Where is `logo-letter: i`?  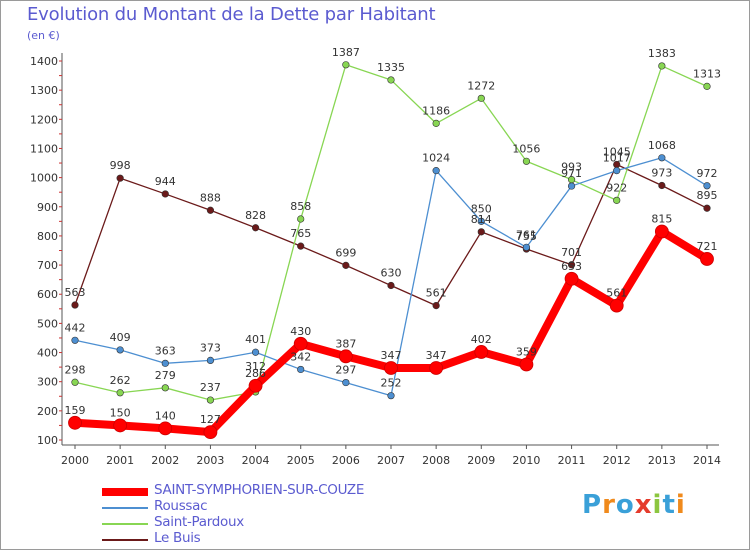 logo-letter: i is located at coordinates (657, 505).